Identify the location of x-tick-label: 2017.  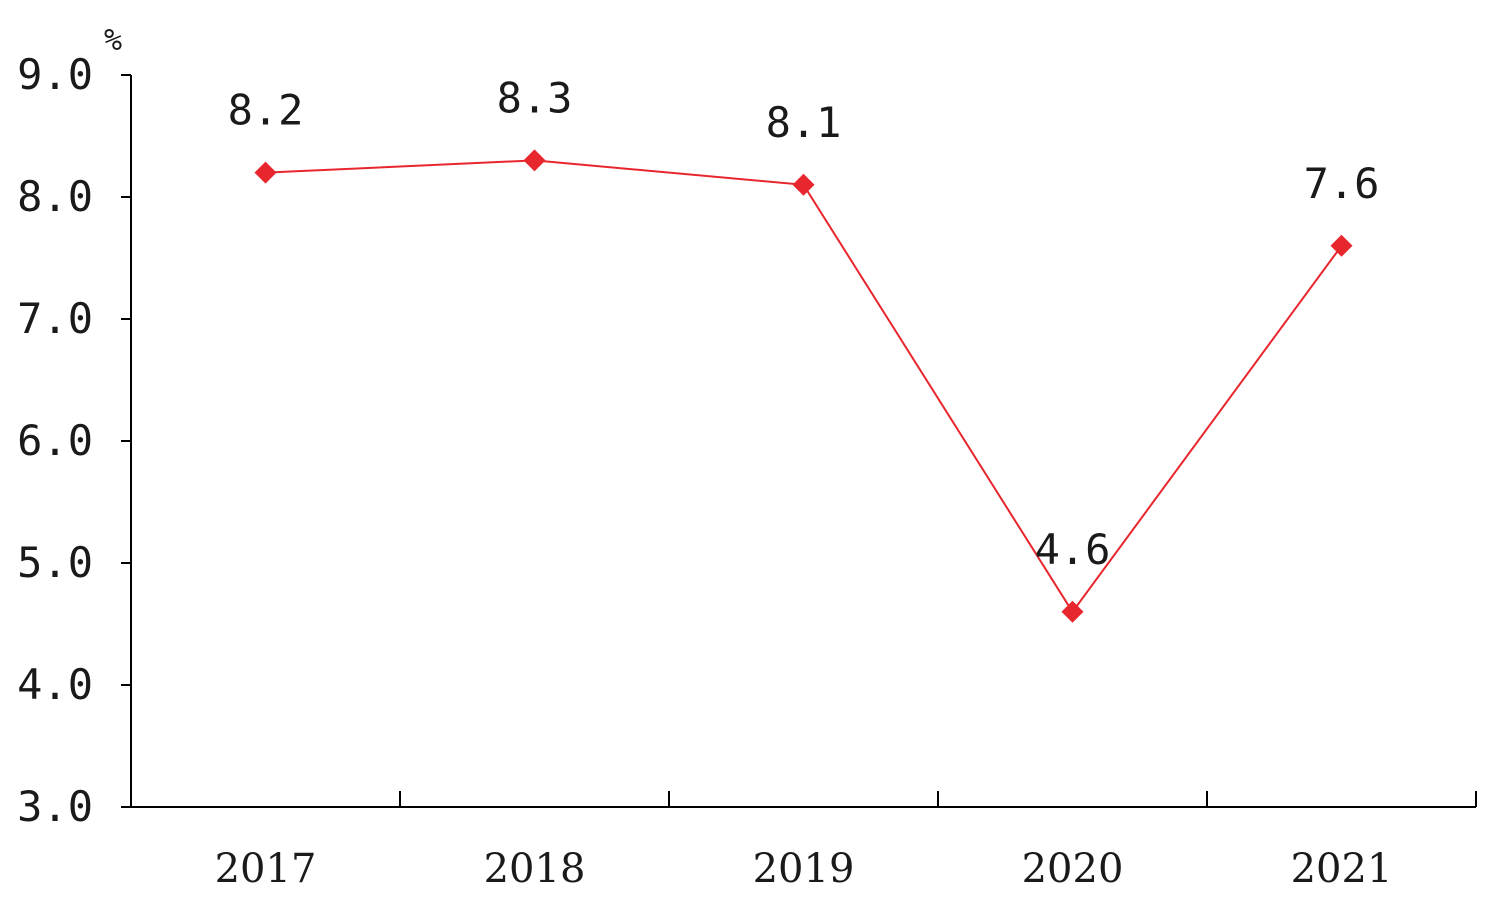
(266, 869).